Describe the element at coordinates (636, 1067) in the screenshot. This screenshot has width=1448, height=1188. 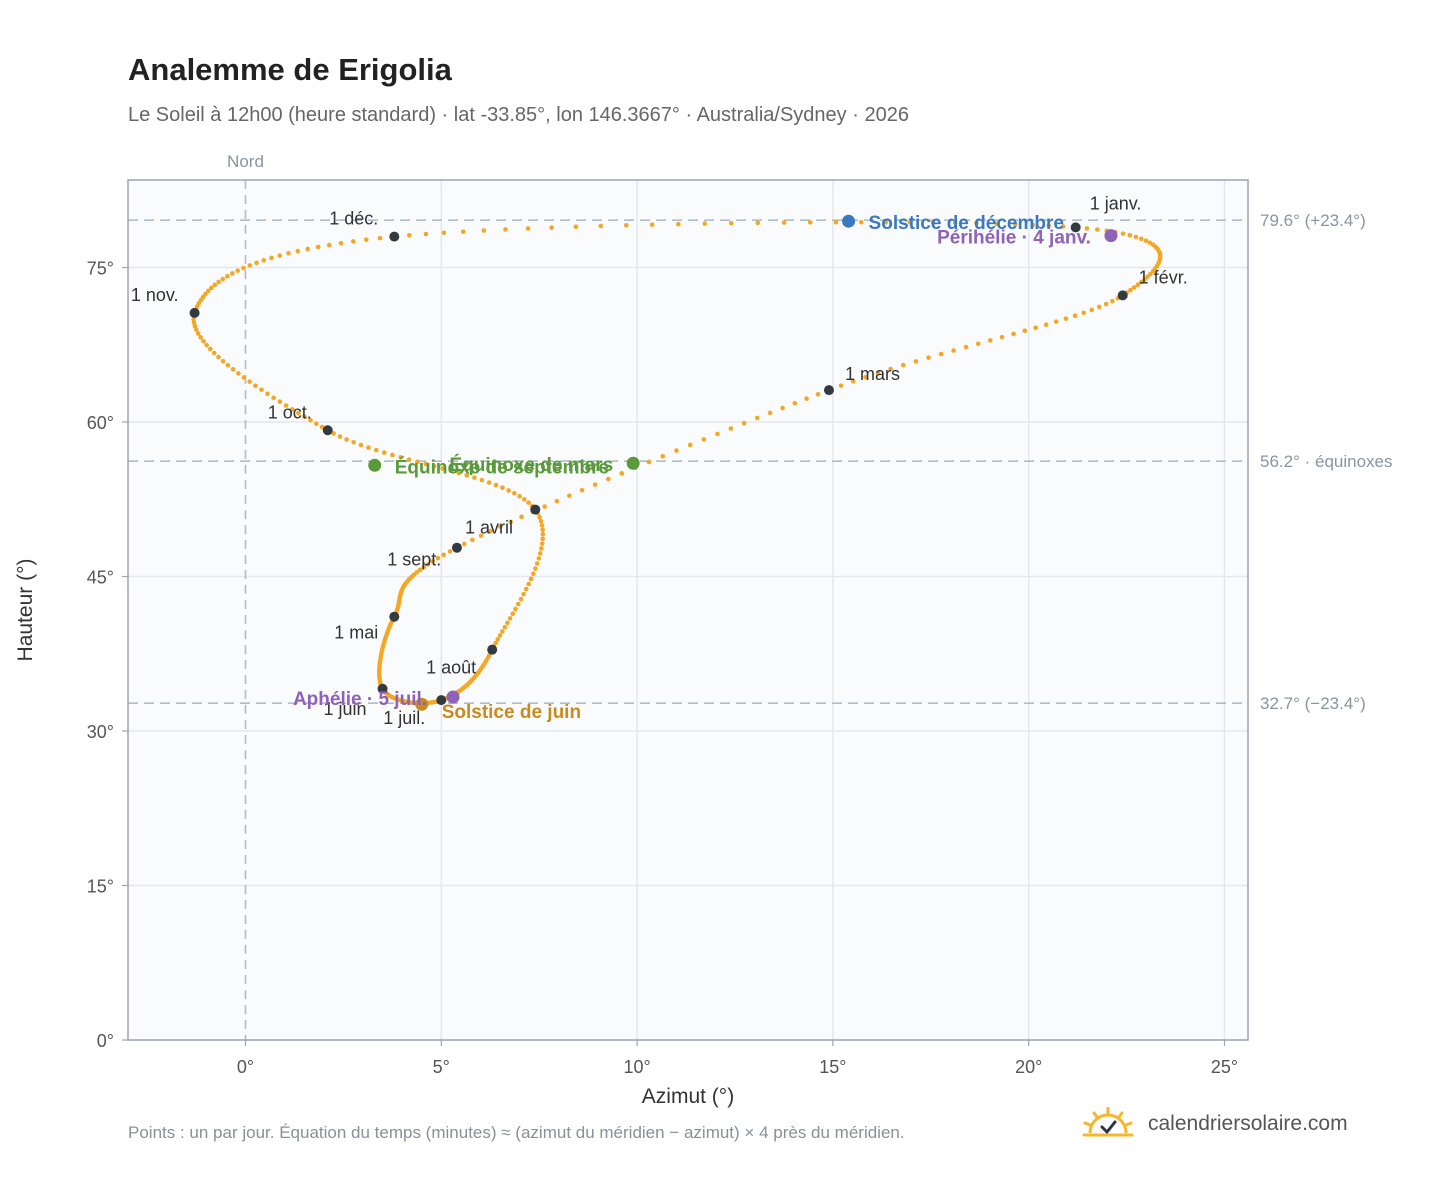
I see `x-tick-label: 10°` at that location.